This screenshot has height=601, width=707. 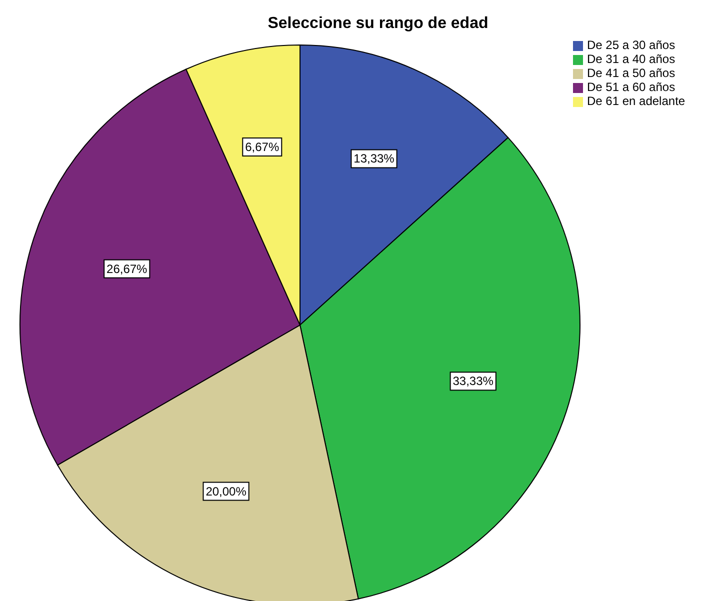 I want to click on data-label: 6,67%, so click(x=262, y=147).